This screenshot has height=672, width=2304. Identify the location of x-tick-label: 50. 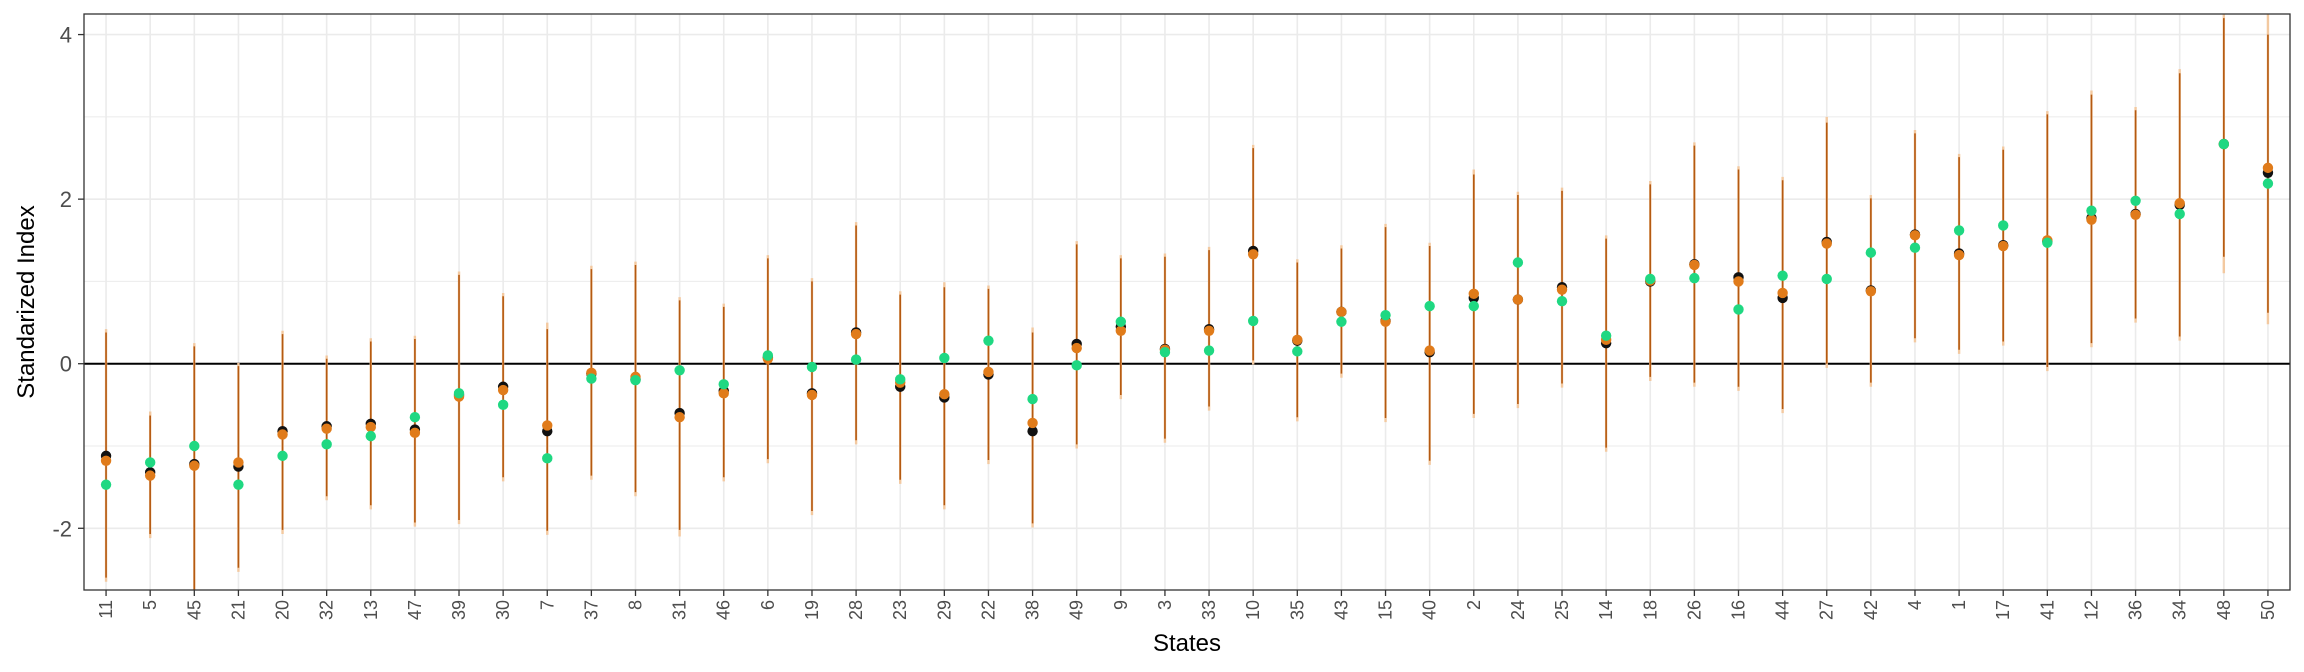
(2268, 610).